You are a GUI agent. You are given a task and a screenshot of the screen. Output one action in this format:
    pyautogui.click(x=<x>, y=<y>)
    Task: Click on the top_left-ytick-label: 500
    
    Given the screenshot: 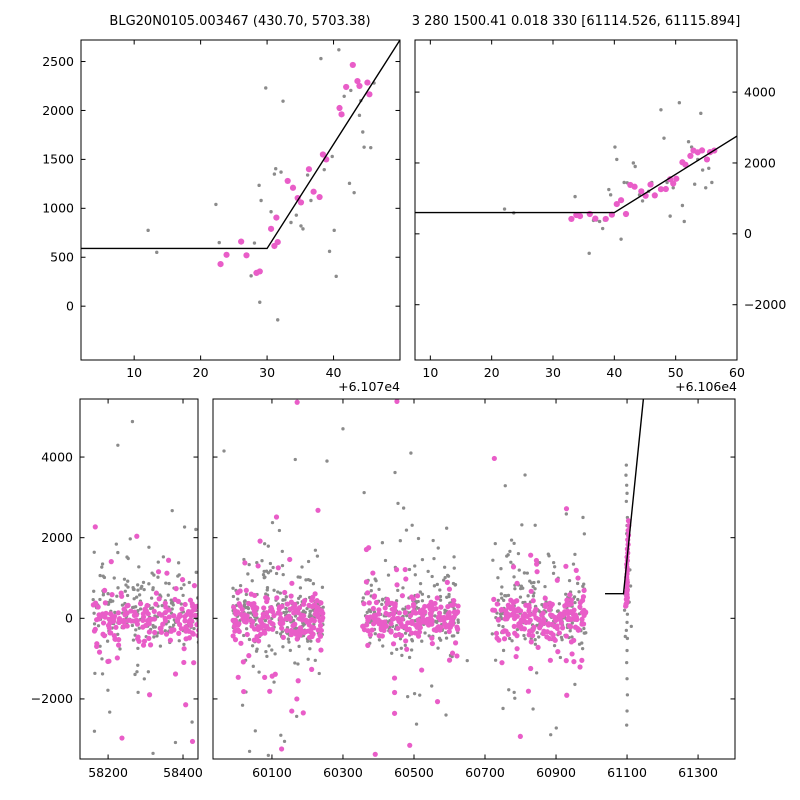 What is the action you would take?
    pyautogui.click(x=62, y=257)
    